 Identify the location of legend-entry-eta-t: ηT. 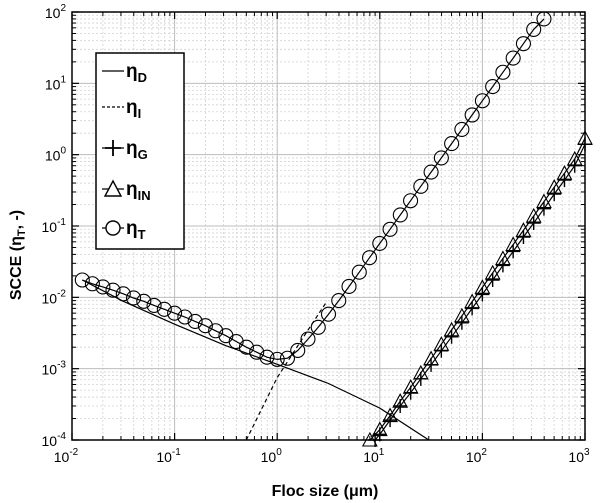
(124, 230).